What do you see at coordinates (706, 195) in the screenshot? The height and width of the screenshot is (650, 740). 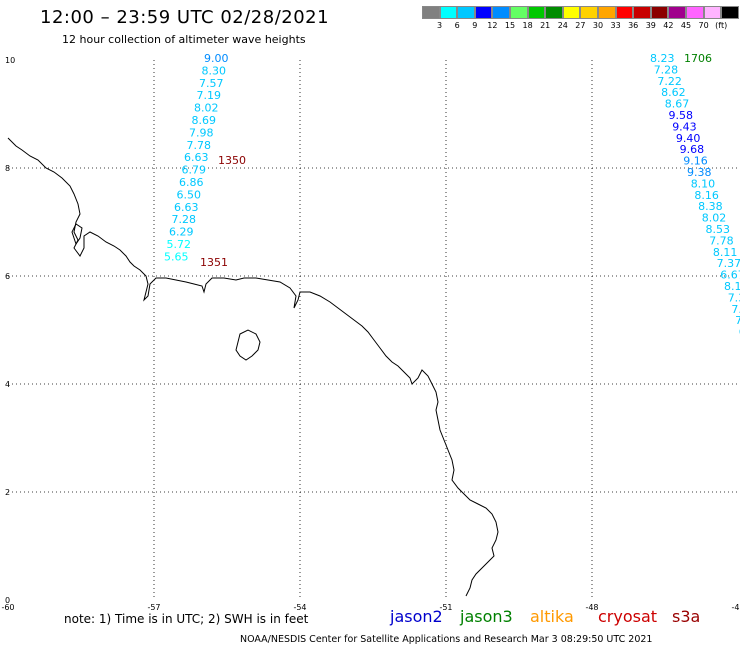 I see `wave-height-value: 8.16` at bounding box center [706, 195].